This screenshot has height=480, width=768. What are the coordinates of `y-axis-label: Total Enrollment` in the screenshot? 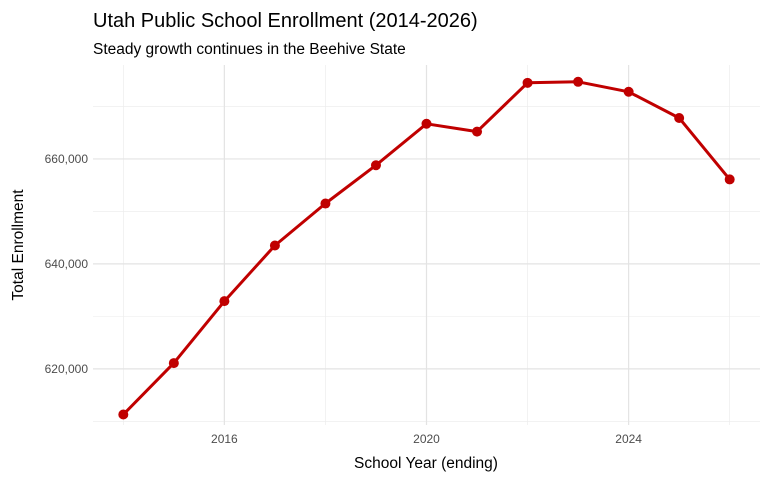 It's located at (18, 245).